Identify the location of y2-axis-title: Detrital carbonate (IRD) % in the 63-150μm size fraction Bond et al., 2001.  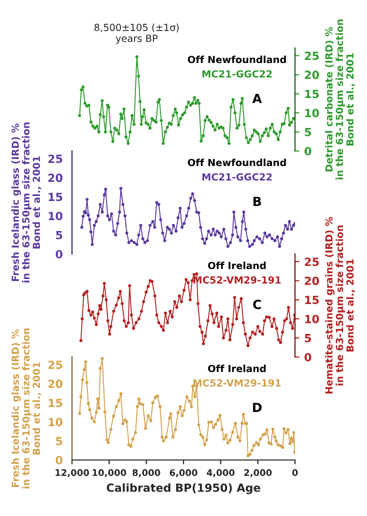
(340, 100).